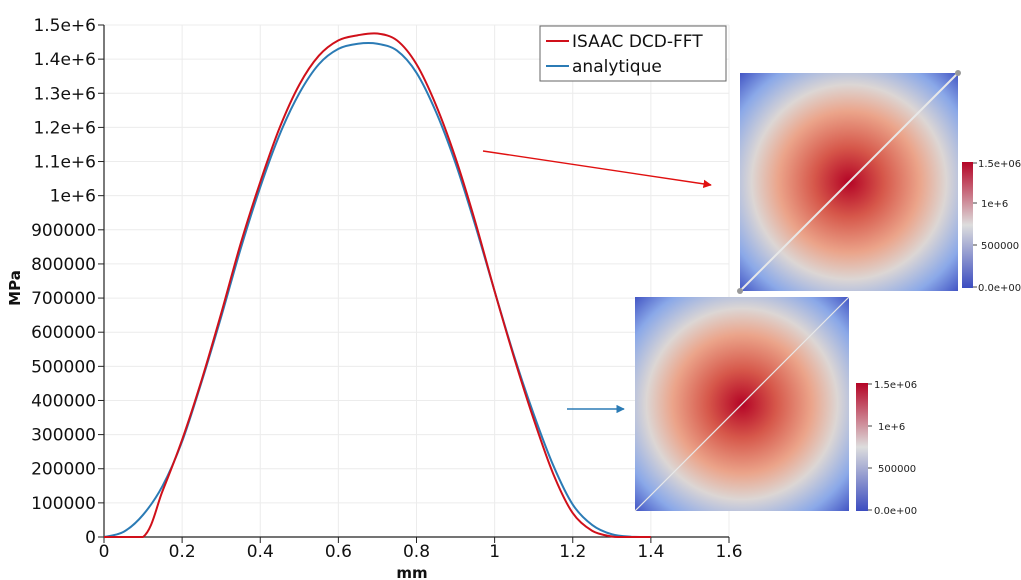 The image size is (1021, 580). What do you see at coordinates (862, 447) in the screenshot?
I see `colorbar-bottom` at bounding box center [862, 447].